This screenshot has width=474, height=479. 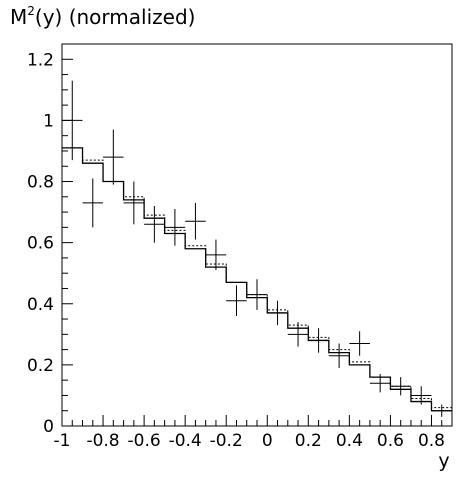 What do you see at coordinates (431, 441) in the screenshot?
I see `x-tick-label: 0.8` at bounding box center [431, 441].